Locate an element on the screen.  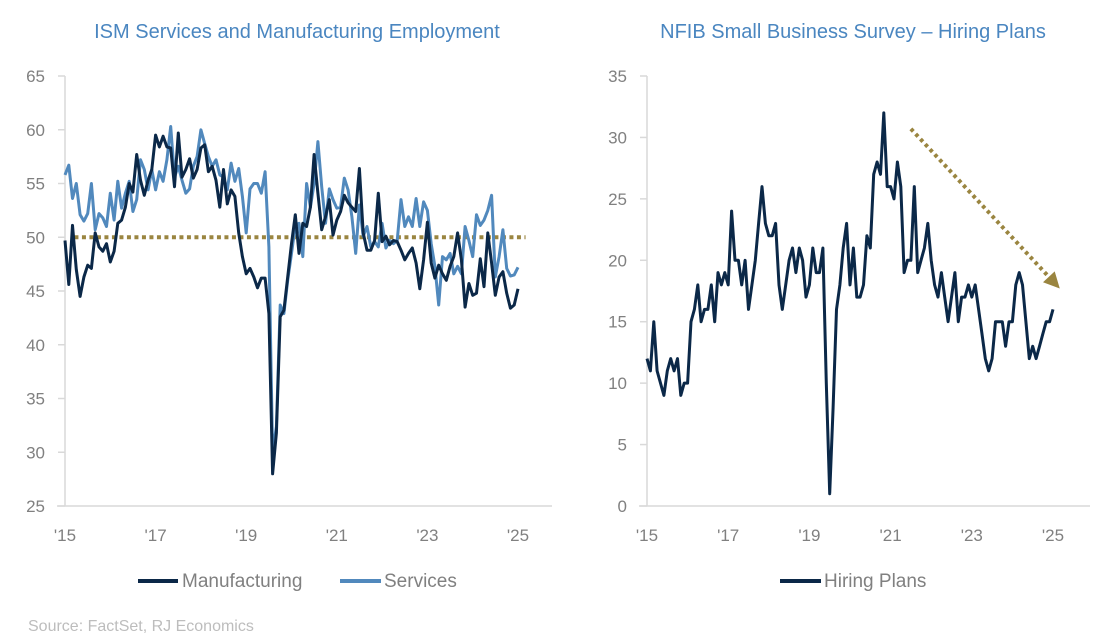
y-tick-label: 20 is located at coordinates (617, 260).